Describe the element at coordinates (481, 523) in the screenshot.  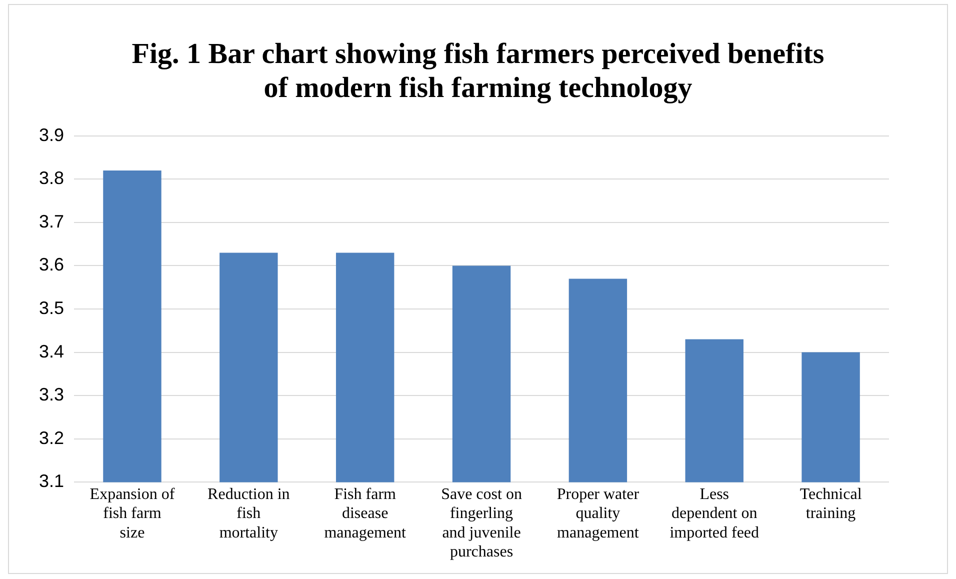
I see `x-tick-label: Save cost on fingerling and juvenile purchases` at that location.